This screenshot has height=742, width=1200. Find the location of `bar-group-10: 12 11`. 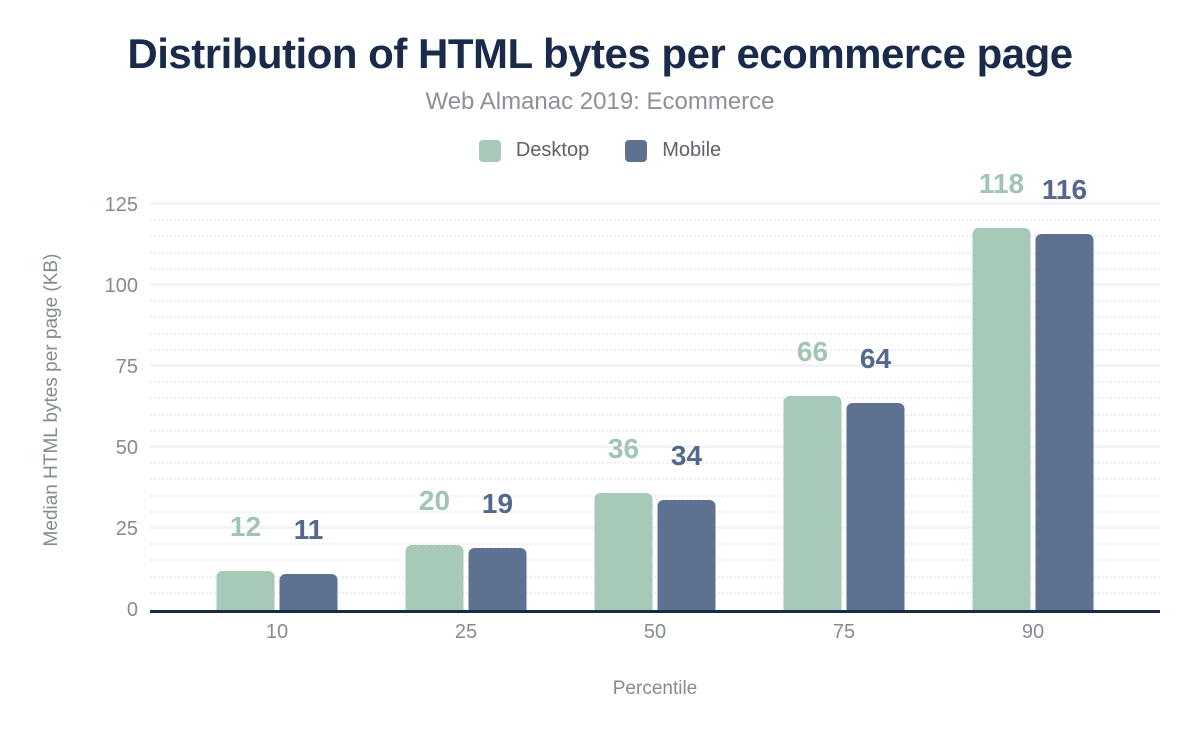

bar-group-10: 12 11 is located at coordinates (277, 560).